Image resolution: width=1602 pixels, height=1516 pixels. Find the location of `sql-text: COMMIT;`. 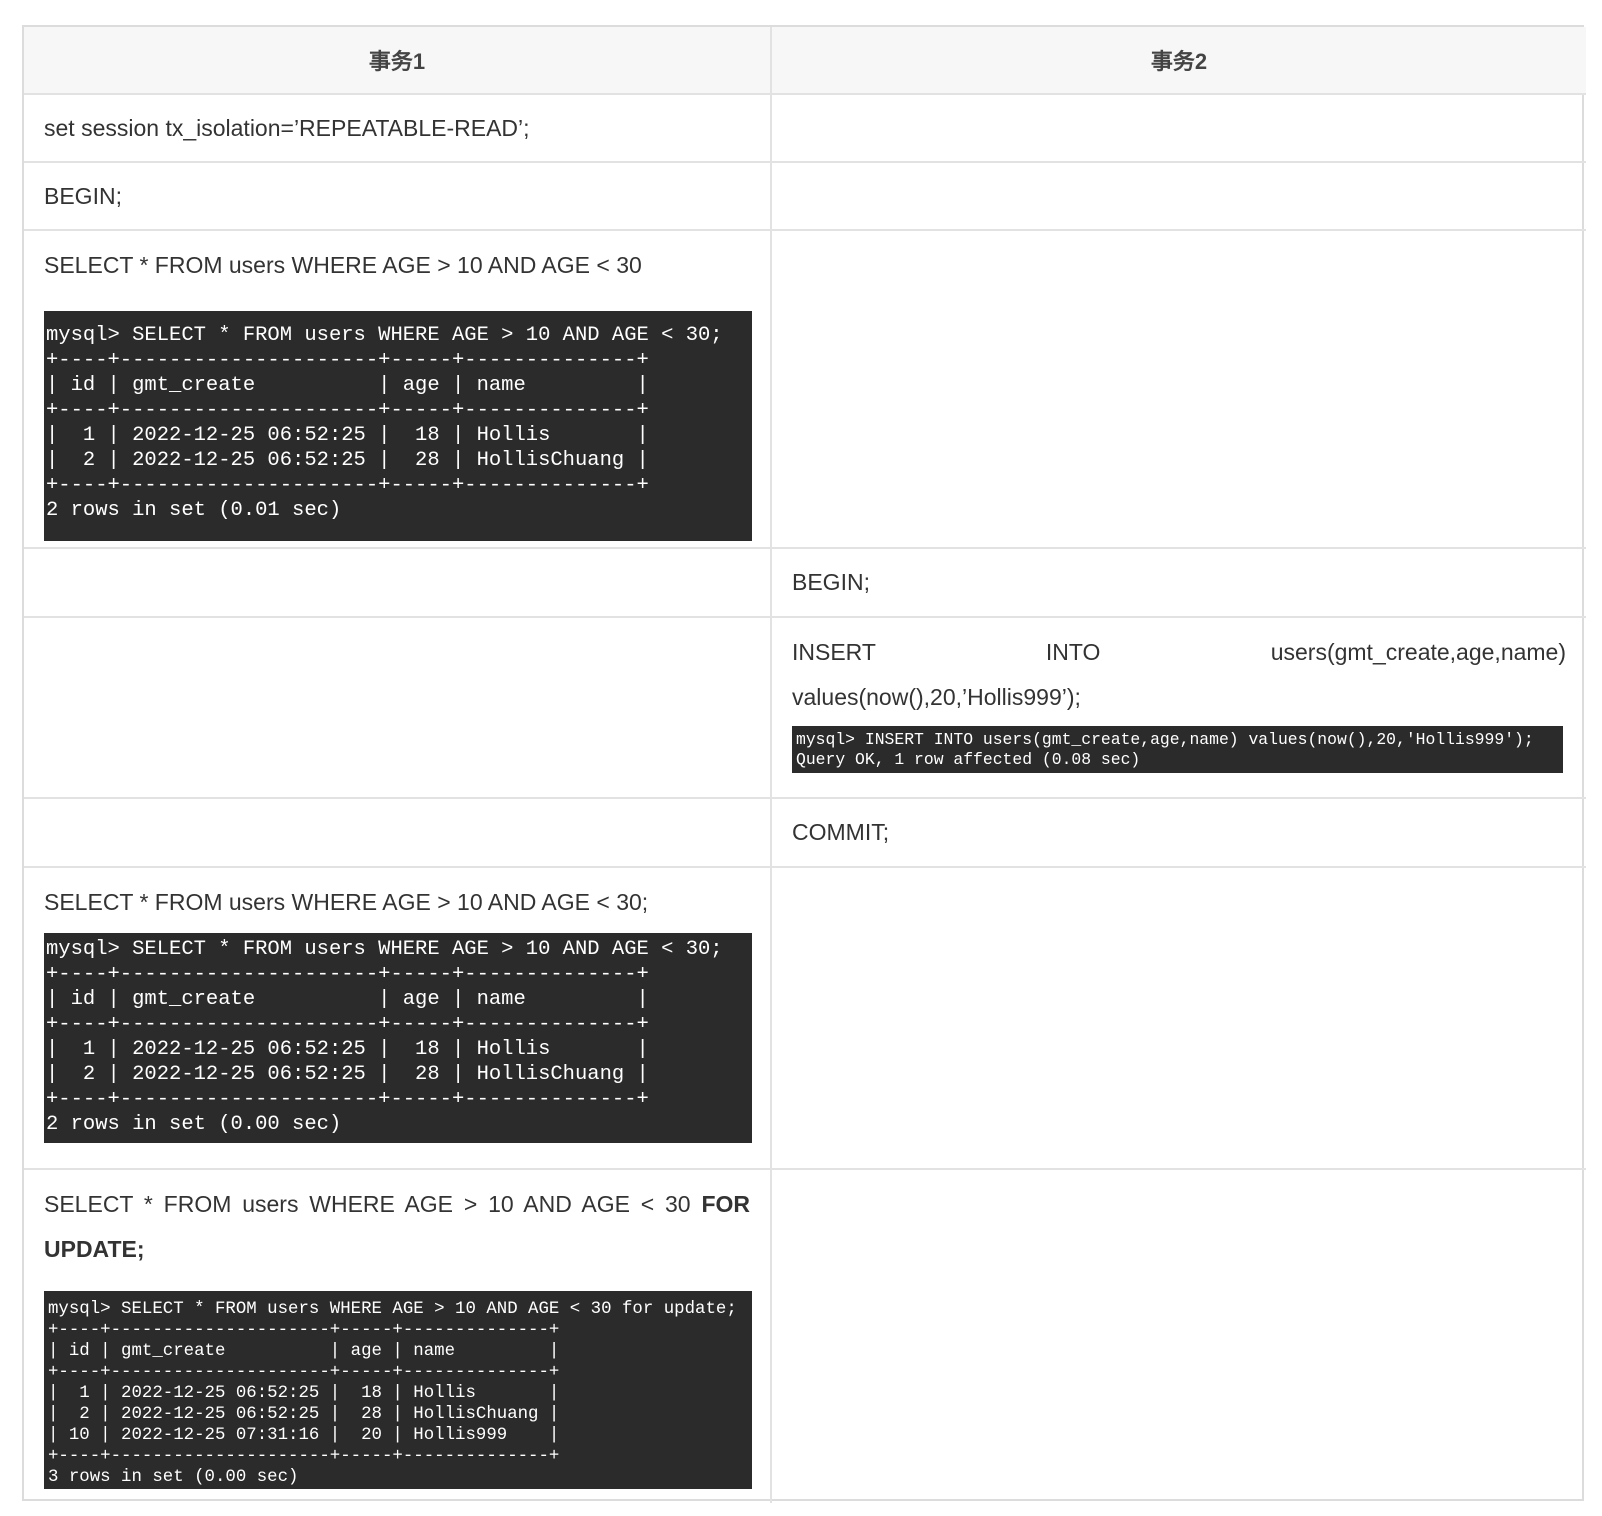

sql-text: COMMIT; is located at coordinates (841, 832).